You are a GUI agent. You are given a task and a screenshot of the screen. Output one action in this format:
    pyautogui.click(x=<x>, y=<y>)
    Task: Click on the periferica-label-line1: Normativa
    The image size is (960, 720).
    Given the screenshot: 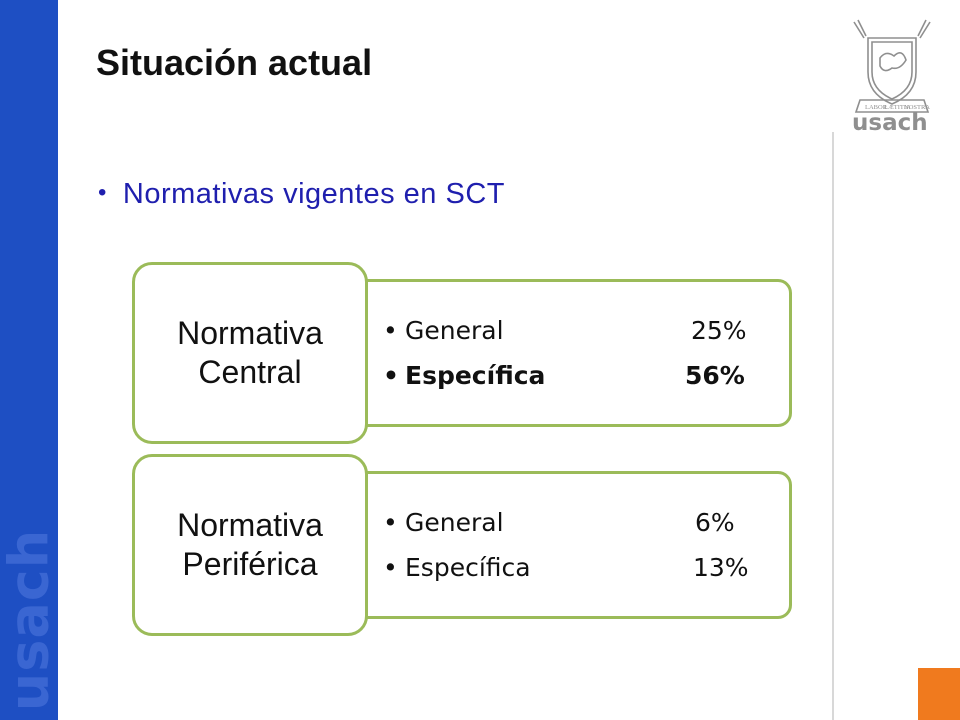 What is the action you would take?
    pyautogui.click(x=250, y=524)
    